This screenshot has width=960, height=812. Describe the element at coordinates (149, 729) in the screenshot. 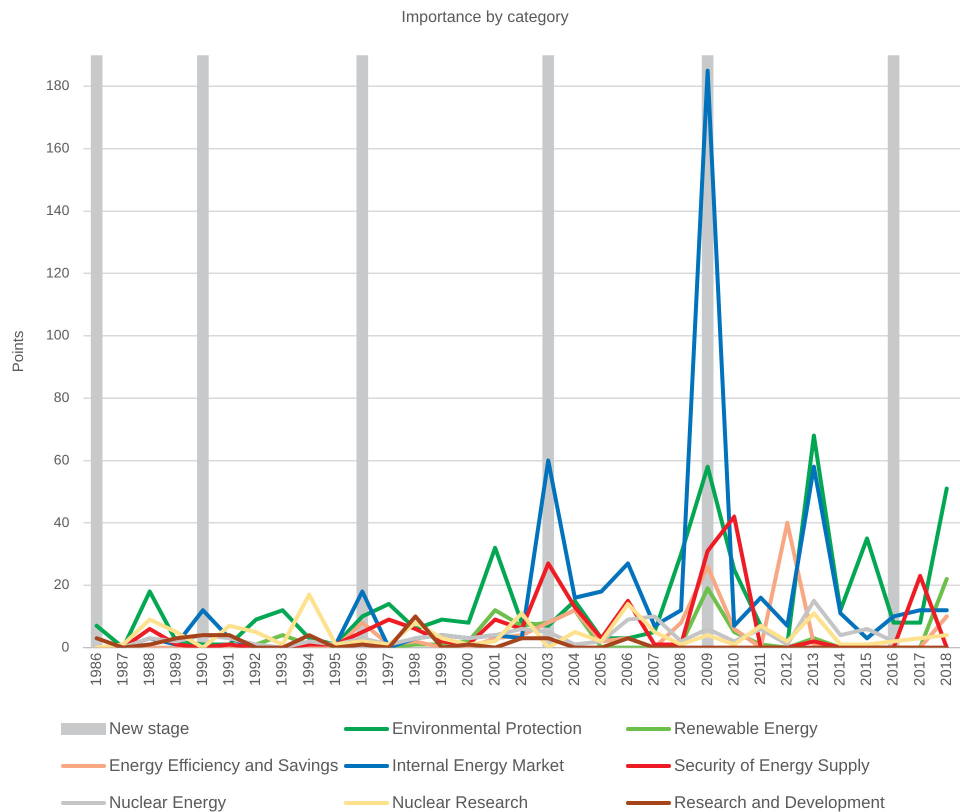

I see `legend-label: New stage` at that location.